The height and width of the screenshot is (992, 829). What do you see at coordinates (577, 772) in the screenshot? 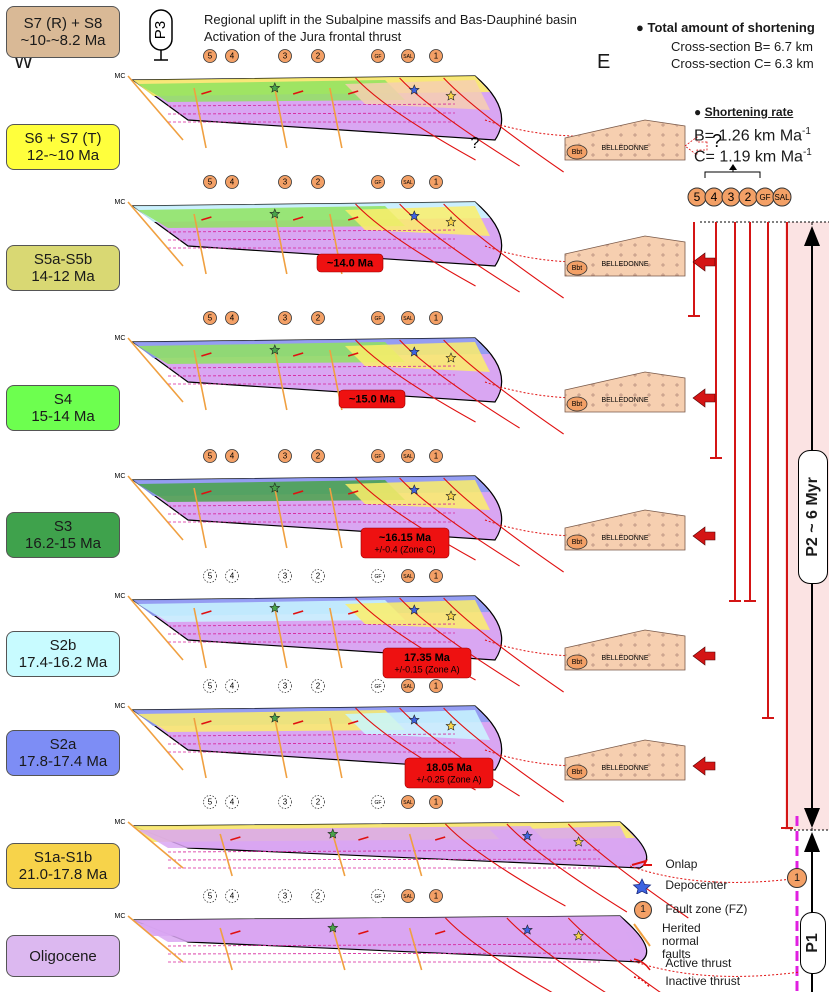
I see `bbt-label: Bbt` at bounding box center [577, 772].